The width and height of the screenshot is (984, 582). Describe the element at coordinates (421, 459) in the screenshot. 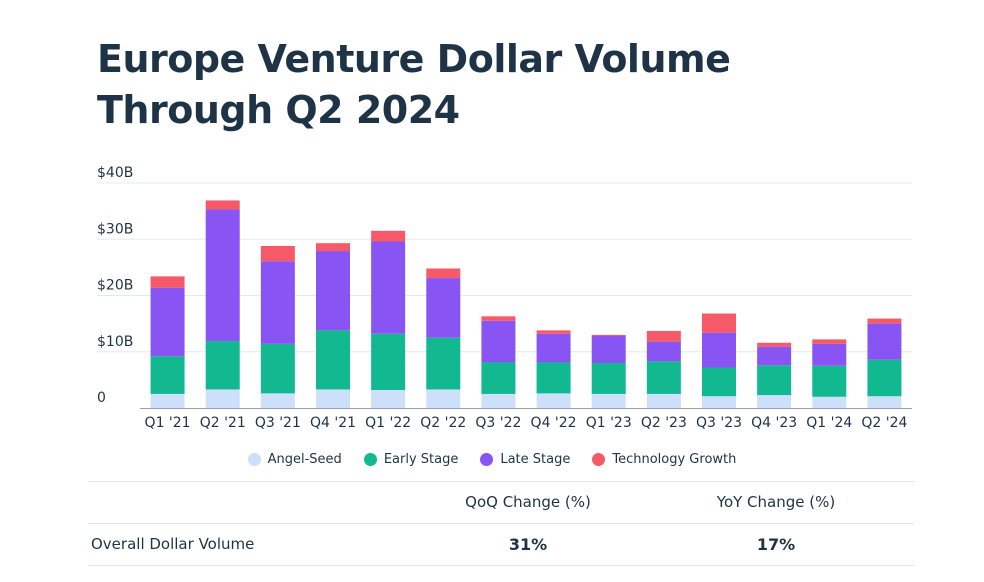

I see `legend-label: Early Stage` at that location.